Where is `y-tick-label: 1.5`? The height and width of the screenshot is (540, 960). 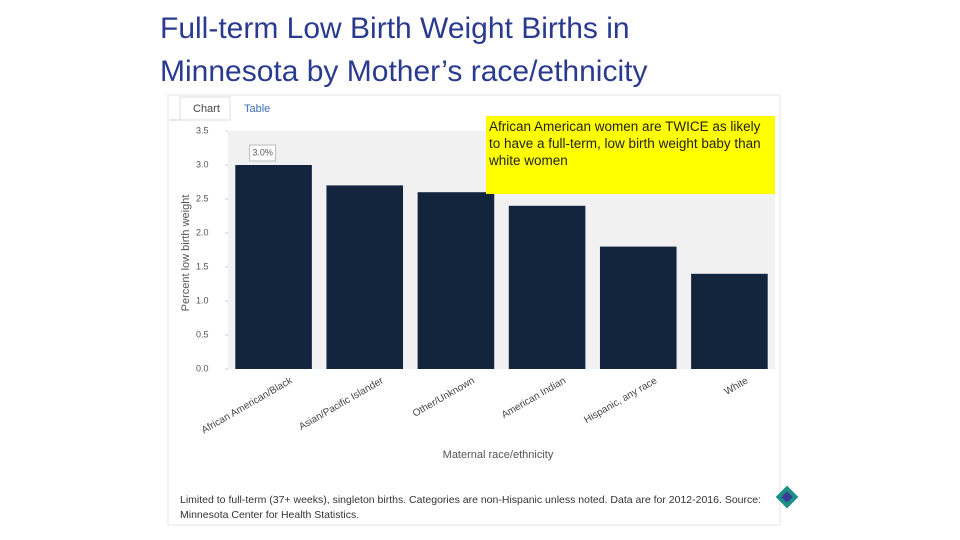 y-tick-label: 1.5 is located at coordinates (202, 266).